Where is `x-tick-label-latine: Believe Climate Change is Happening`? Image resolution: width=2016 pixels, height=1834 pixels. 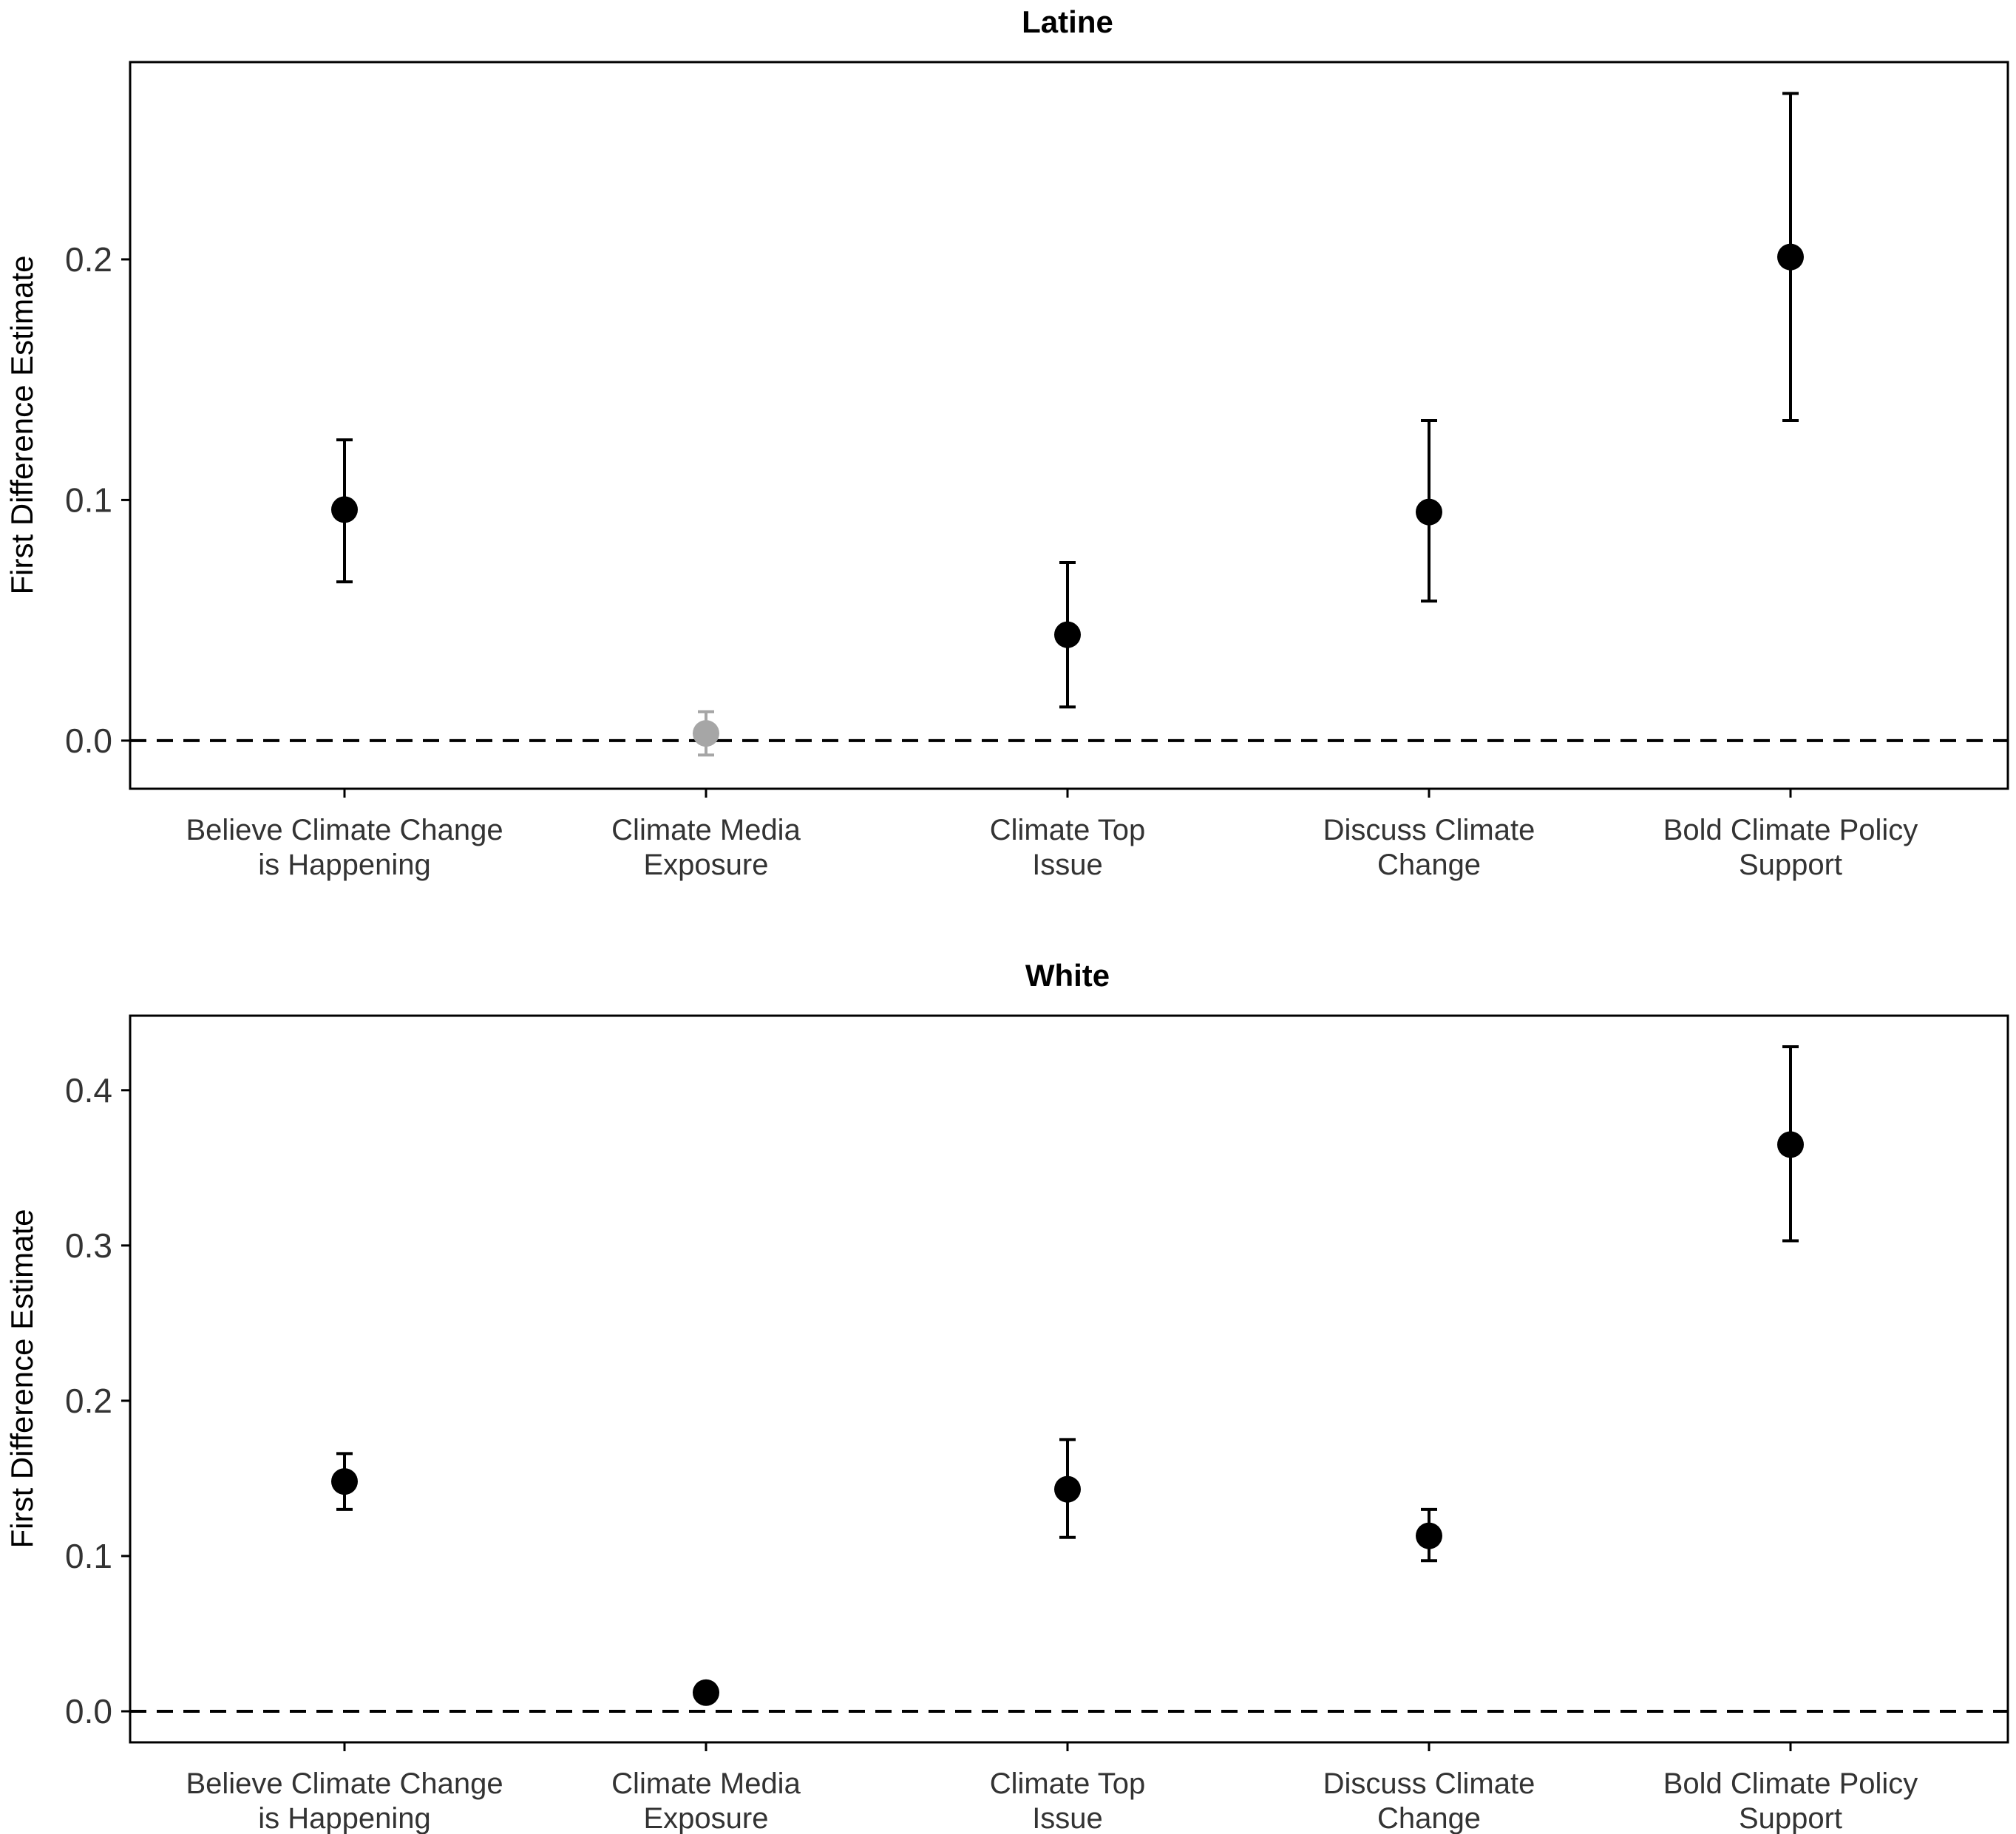
x-tick-label-latine: Believe Climate Change is Happening is located at coordinates (344, 847).